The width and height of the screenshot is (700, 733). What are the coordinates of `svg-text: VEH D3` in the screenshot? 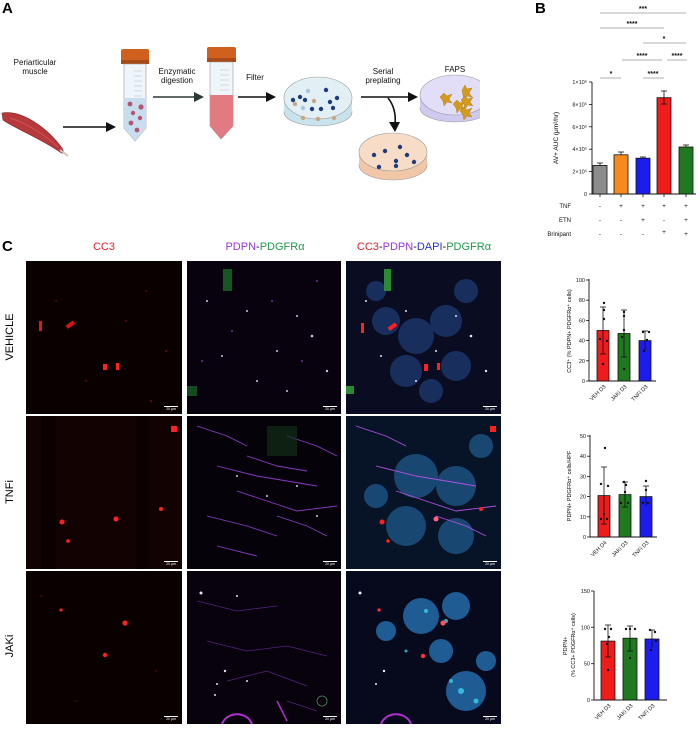 It's located at (603, 712).